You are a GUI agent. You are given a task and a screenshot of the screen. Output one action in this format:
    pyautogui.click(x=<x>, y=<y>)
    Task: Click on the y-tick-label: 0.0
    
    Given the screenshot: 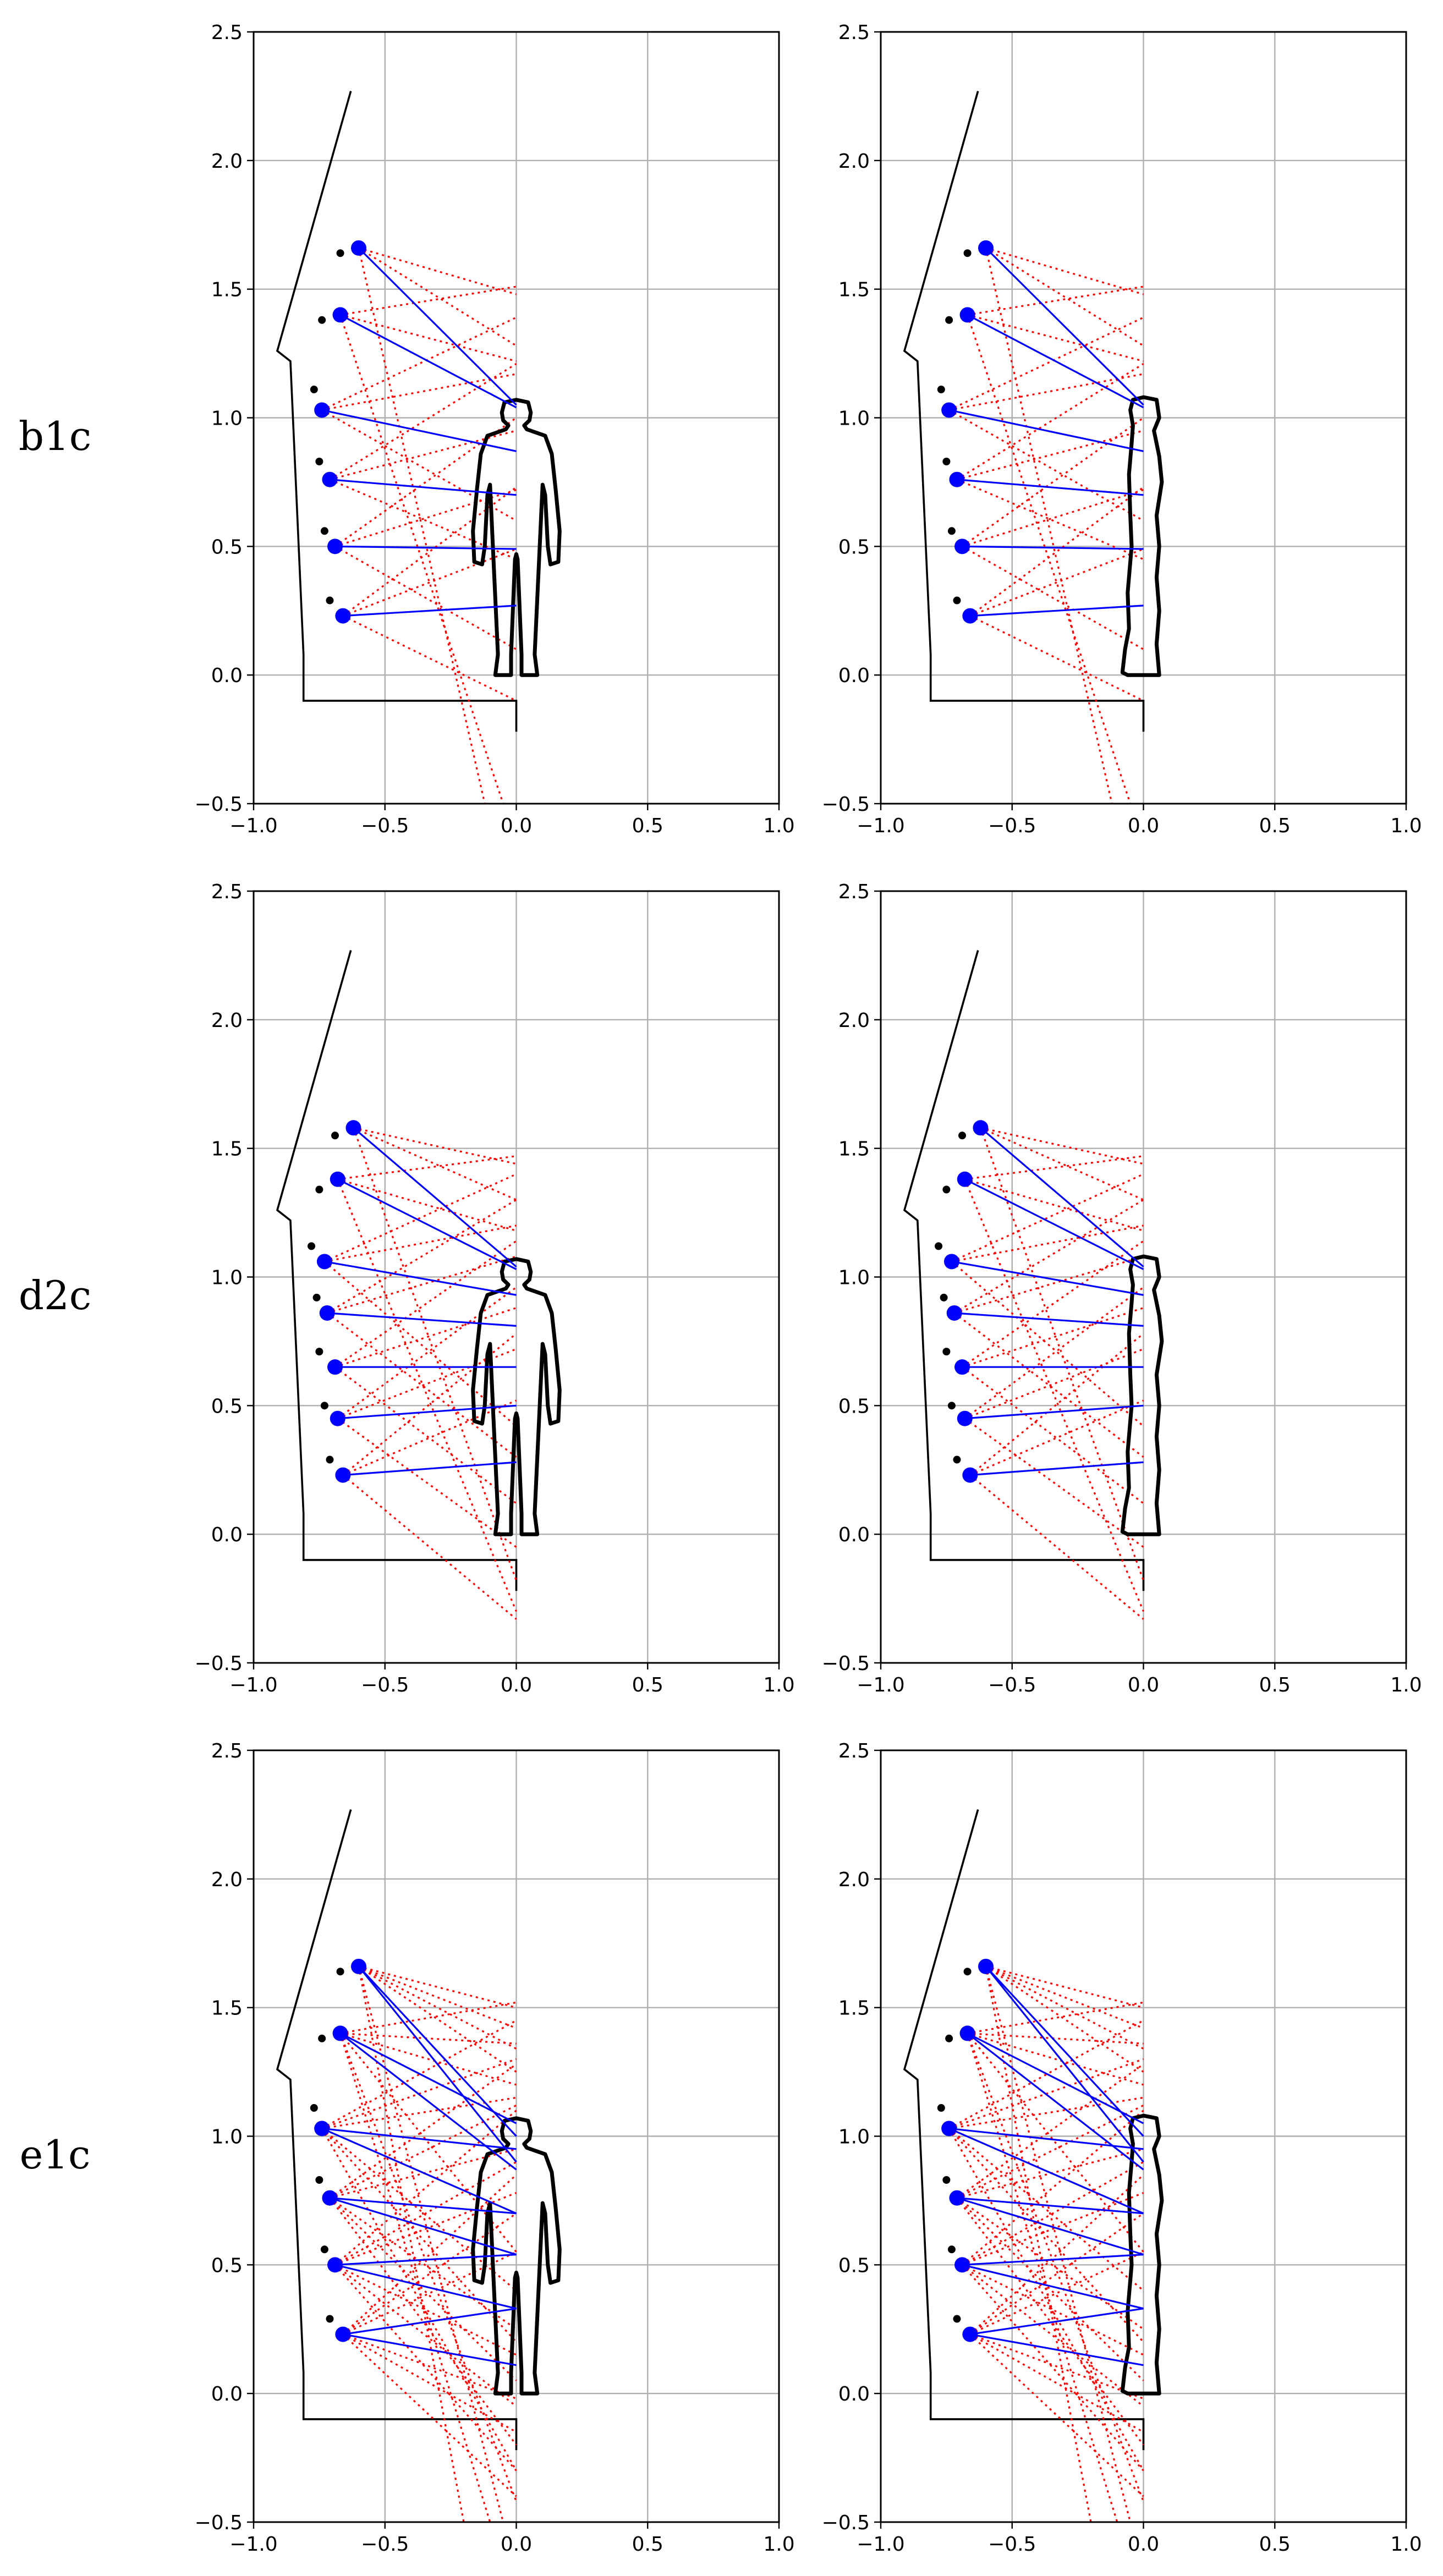 What is the action you would take?
    pyautogui.click(x=854, y=675)
    